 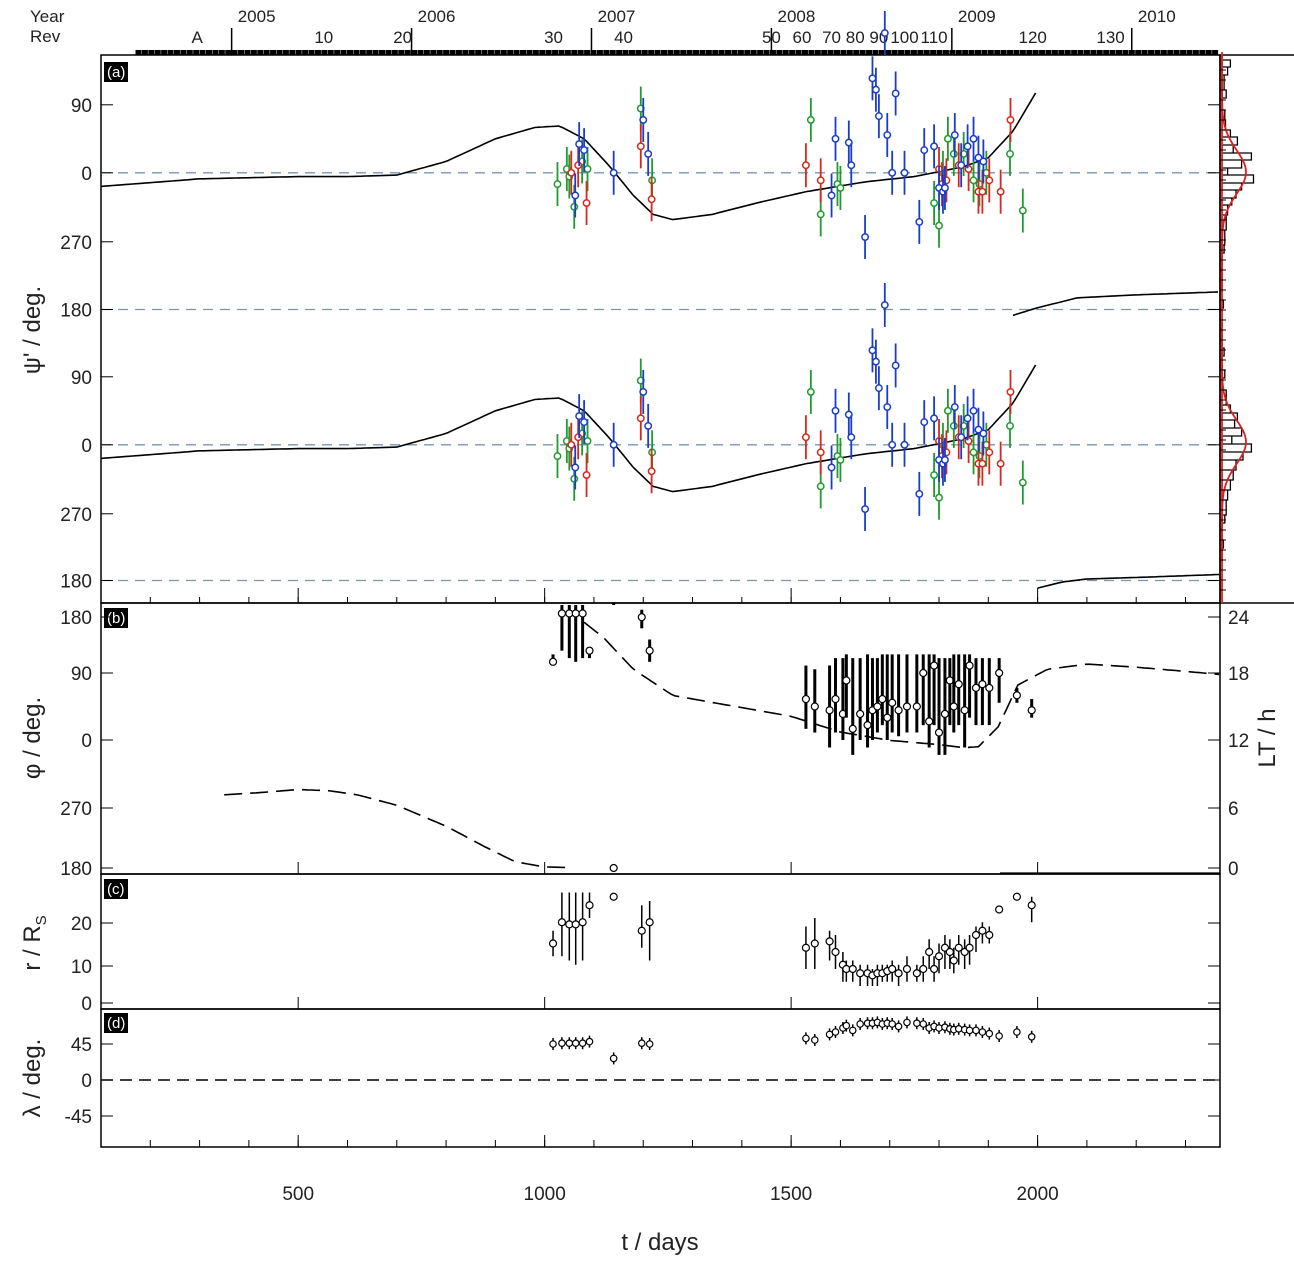 I want to click on histogram-fit-curve, so click(x=1234, y=172).